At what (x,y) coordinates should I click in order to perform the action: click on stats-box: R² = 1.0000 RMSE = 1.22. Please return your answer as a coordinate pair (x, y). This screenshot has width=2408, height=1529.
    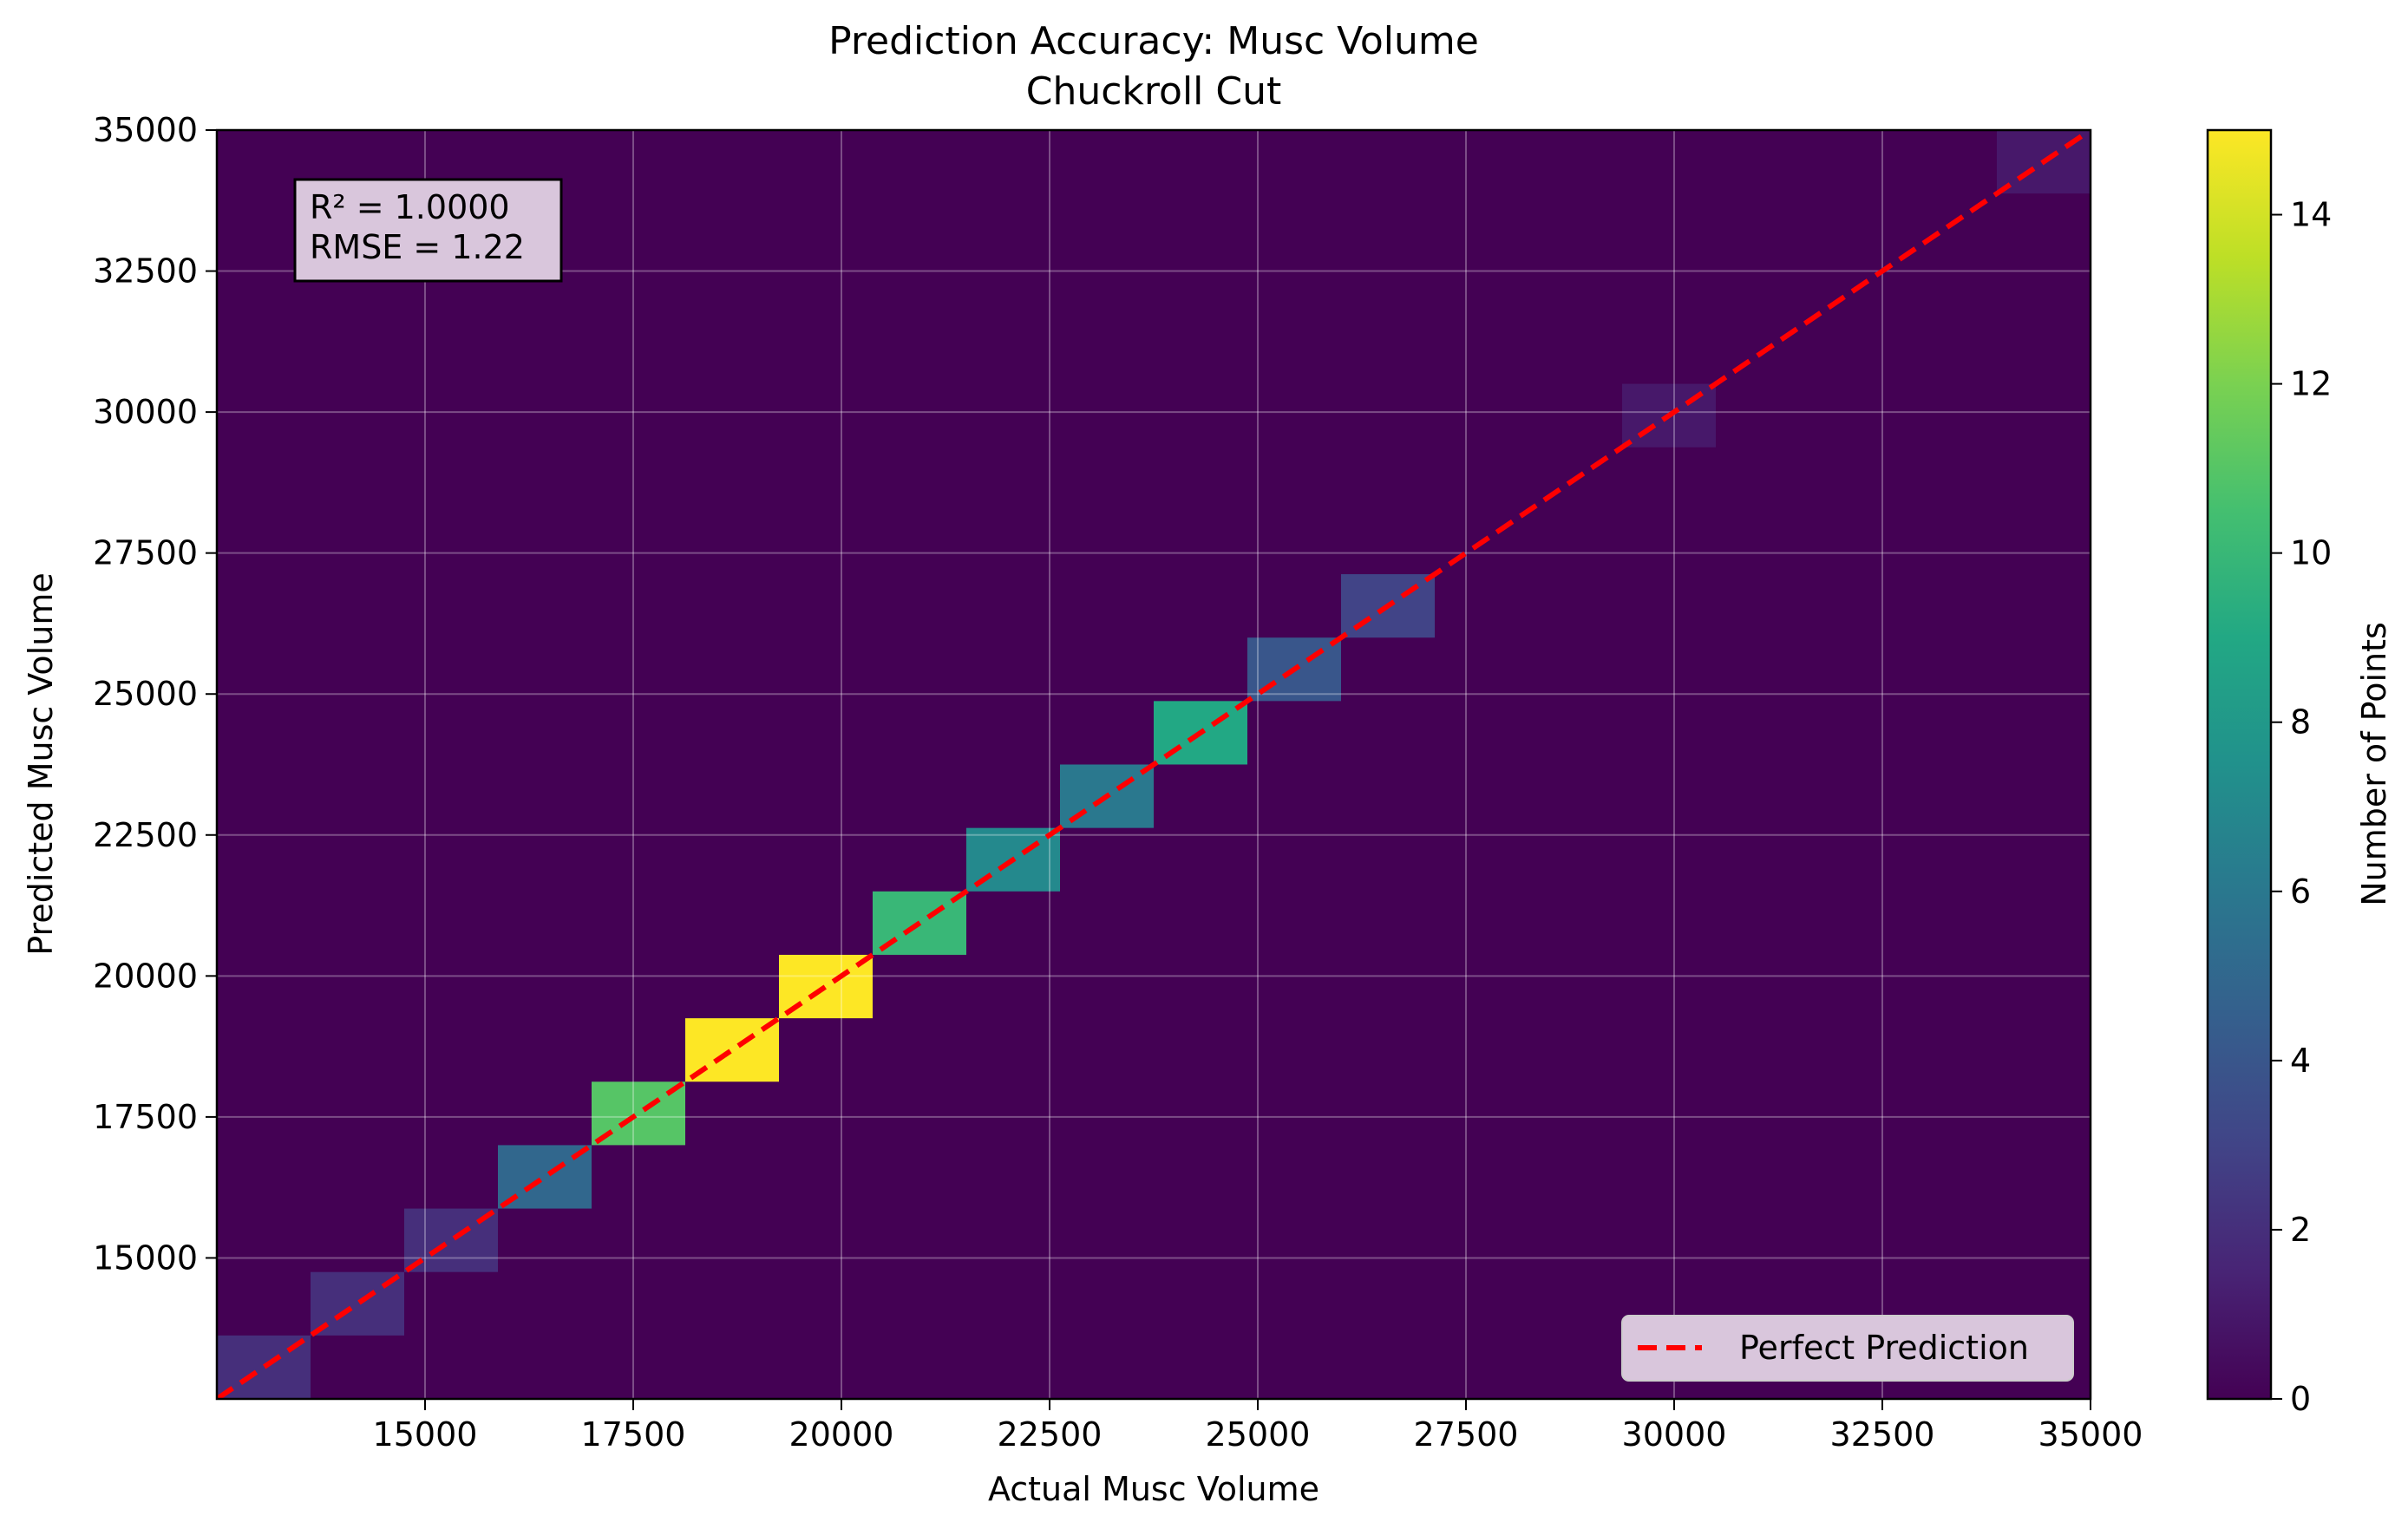
    Looking at the image, I should click on (428, 230).